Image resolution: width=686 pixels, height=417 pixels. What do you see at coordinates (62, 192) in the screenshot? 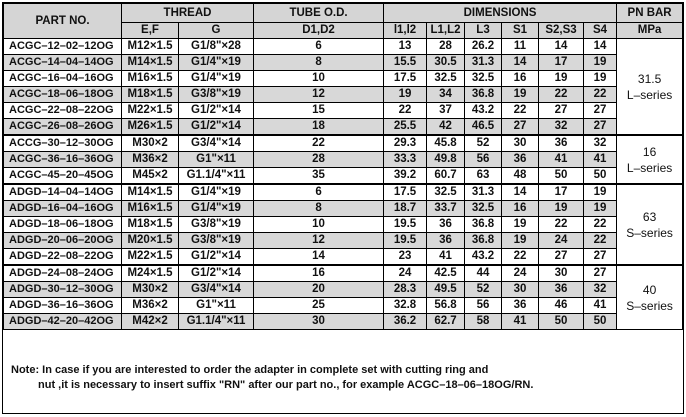
I see `part-number-cell: ADGD–14–04–14OG` at bounding box center [62, 192].